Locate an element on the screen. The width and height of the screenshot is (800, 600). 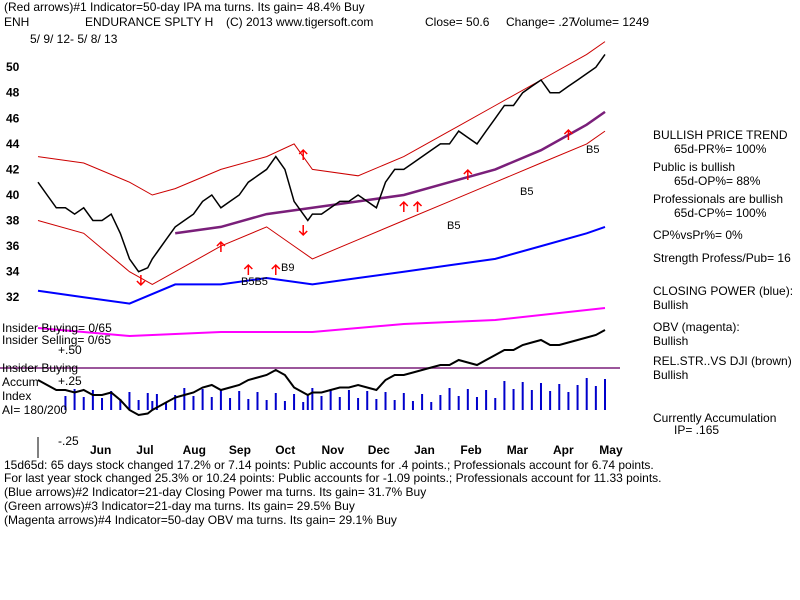
index-label: Index is located at coordinates (17, 396).